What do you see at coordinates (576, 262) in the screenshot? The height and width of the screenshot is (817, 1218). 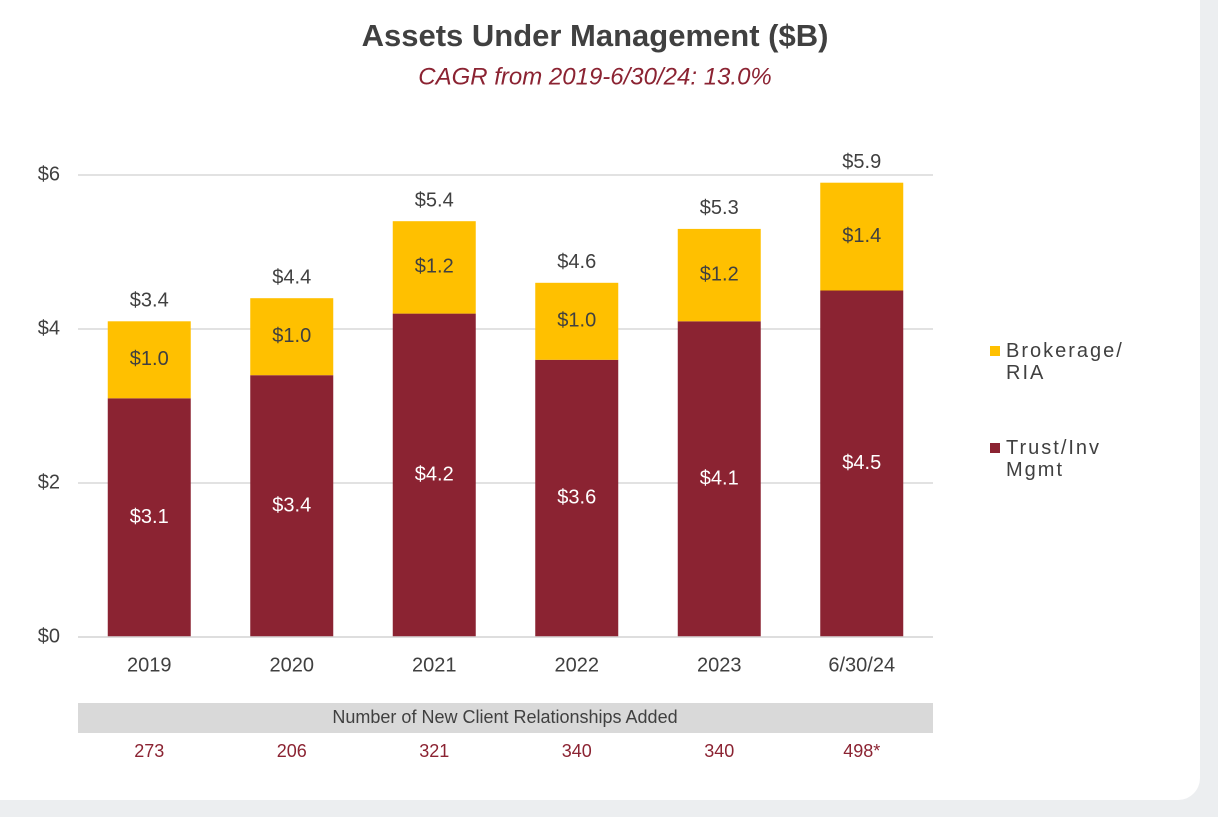 I see `total-label: $4.6` at bounding box center [576, 262].